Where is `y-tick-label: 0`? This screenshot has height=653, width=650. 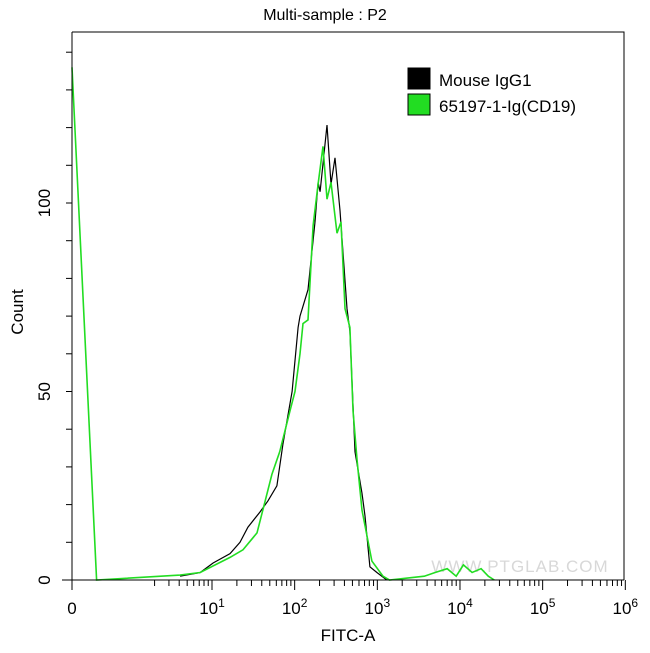
y-tick-label: 0 is located at coordinates (44, 579).